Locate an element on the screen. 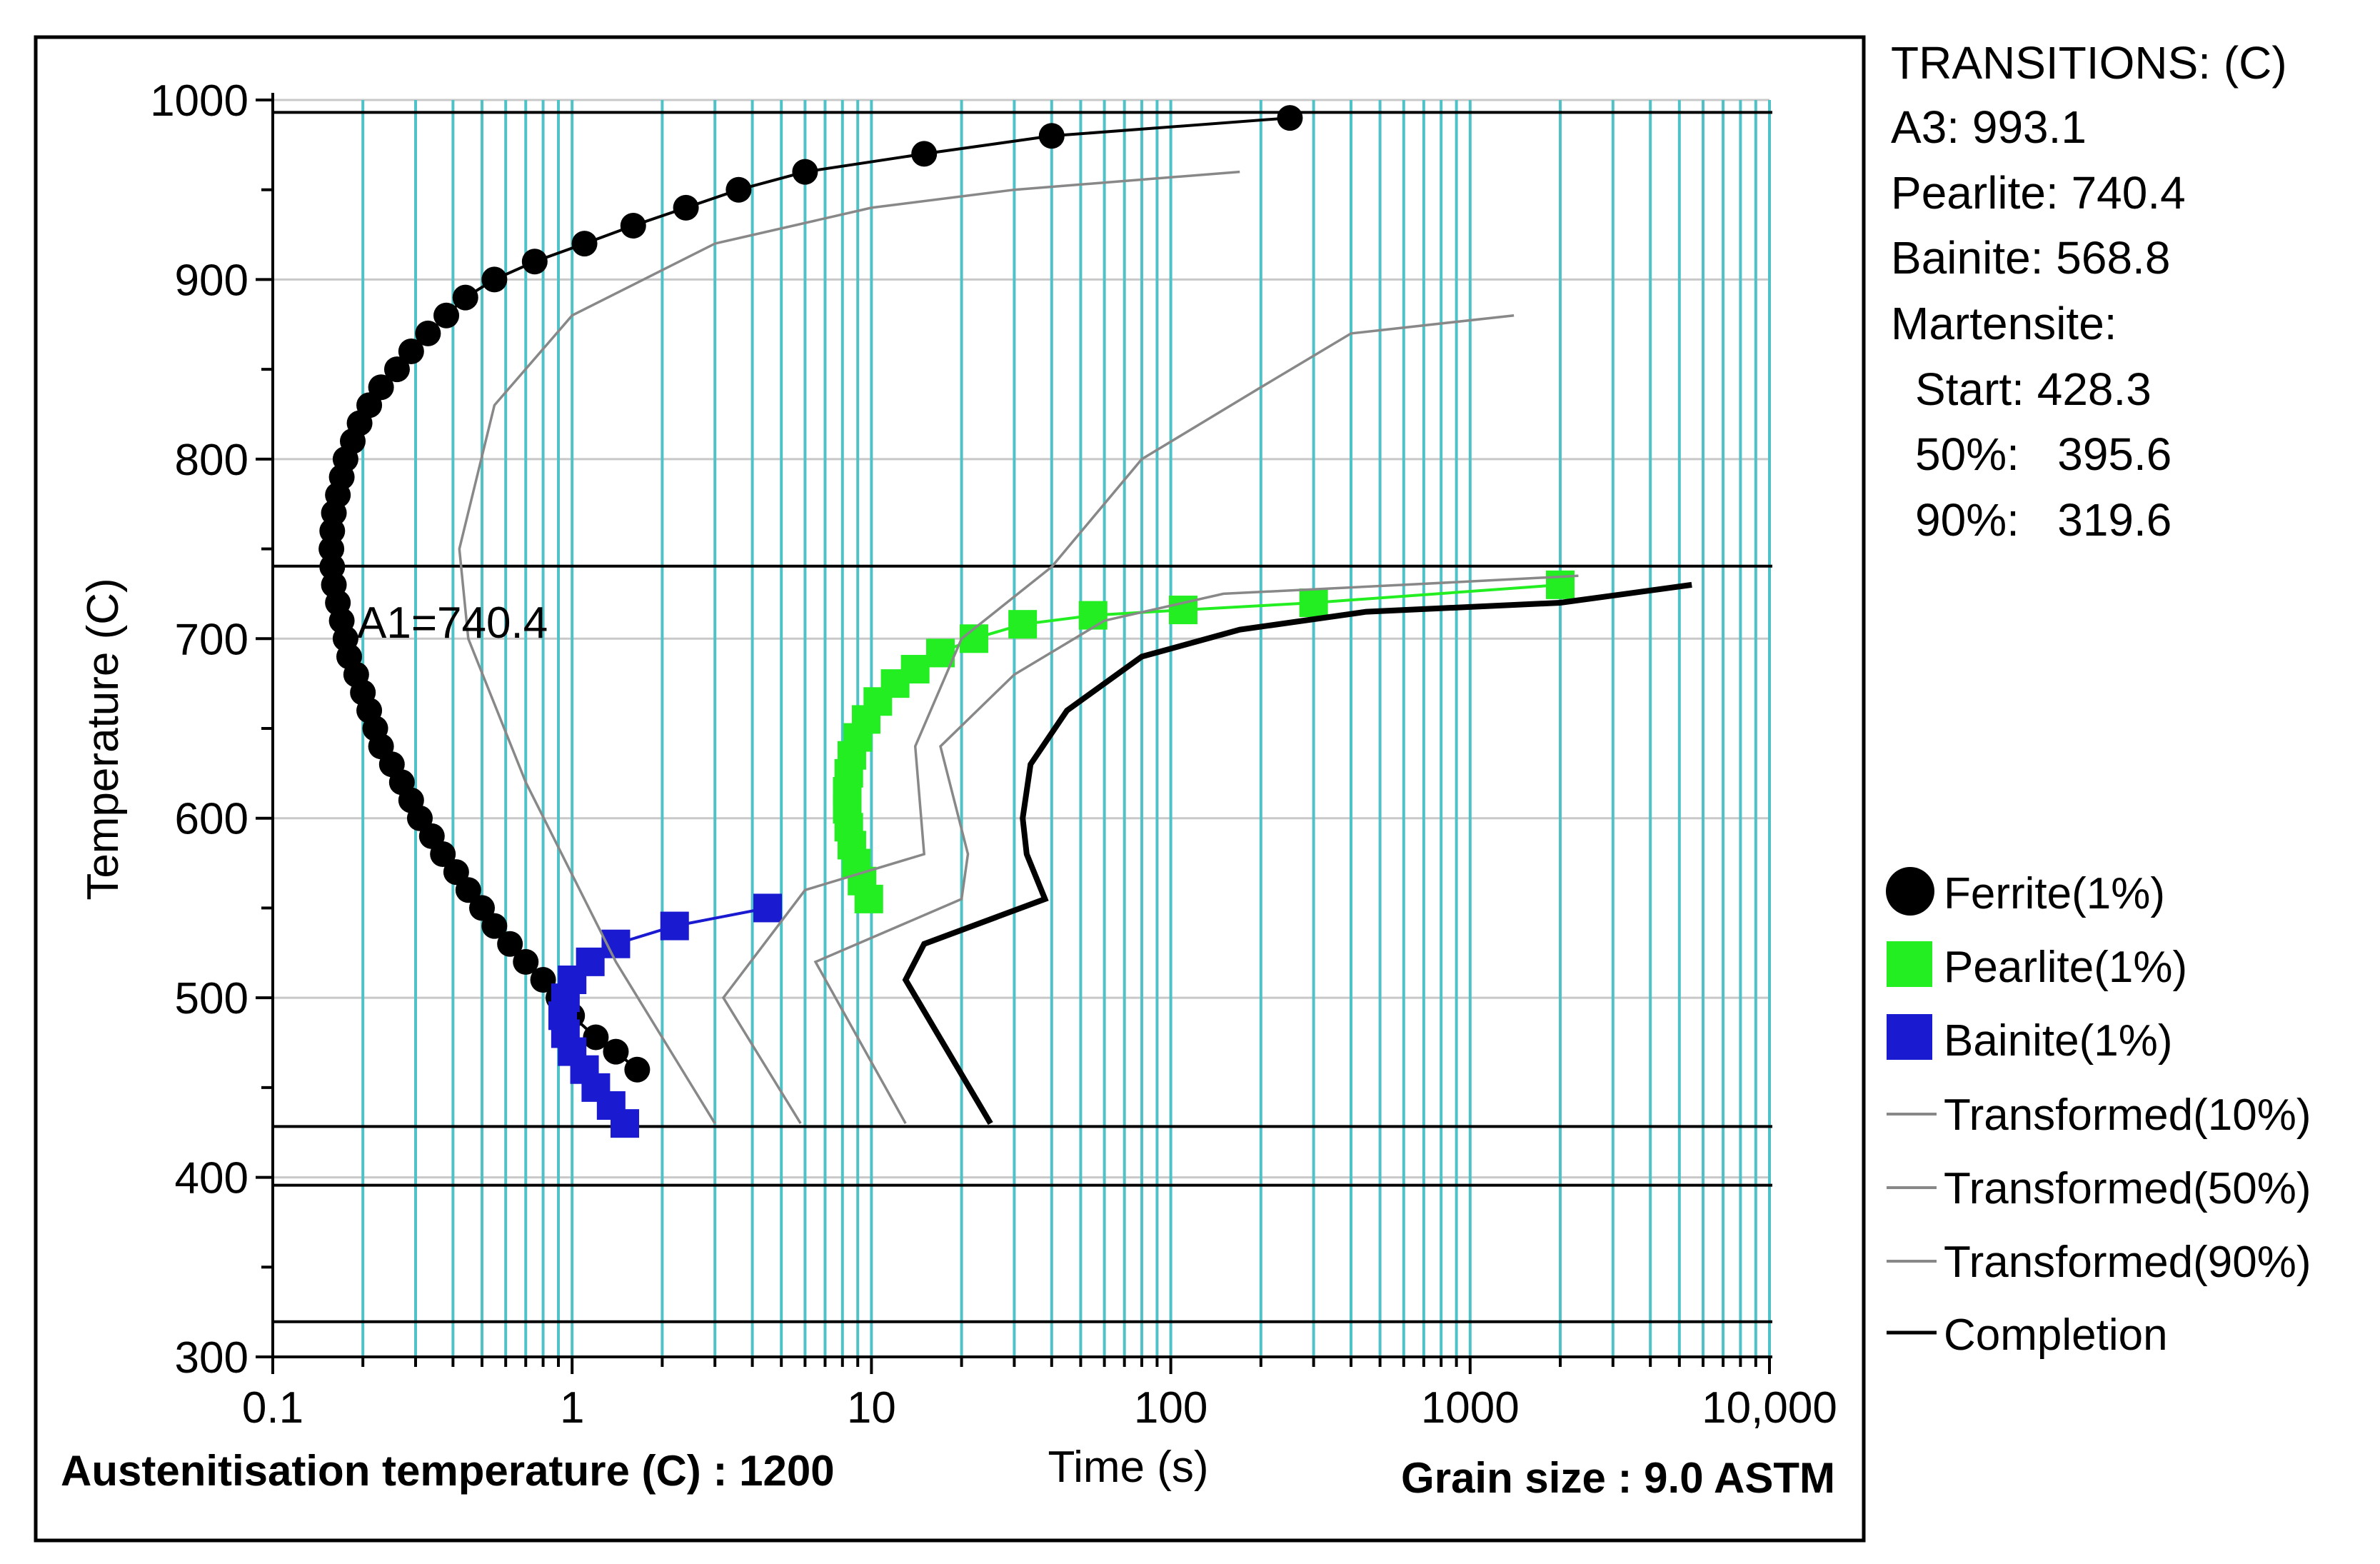  legend-label-transformed-90: Transformed(90%) is located at coordinates (2127, 1262).